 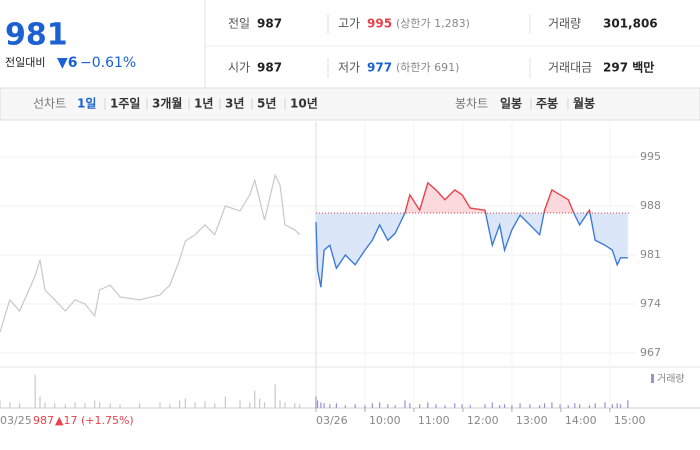 What do you see at coordinates (94, 420) in the screenshot?
I see `prev-change: ▲17 (+1.75%)` at bounding box center [94, 420].